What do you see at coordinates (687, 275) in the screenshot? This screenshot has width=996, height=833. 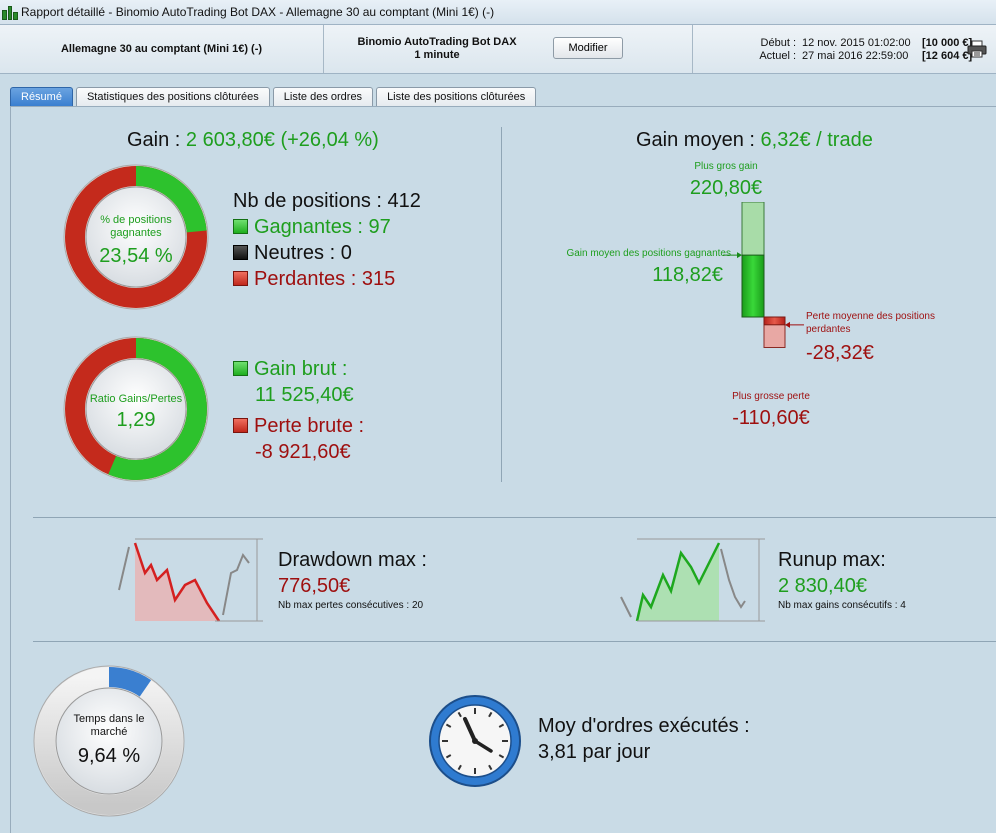 I see `avg-win-value: 118,82€` at bounding box center [687, 275].